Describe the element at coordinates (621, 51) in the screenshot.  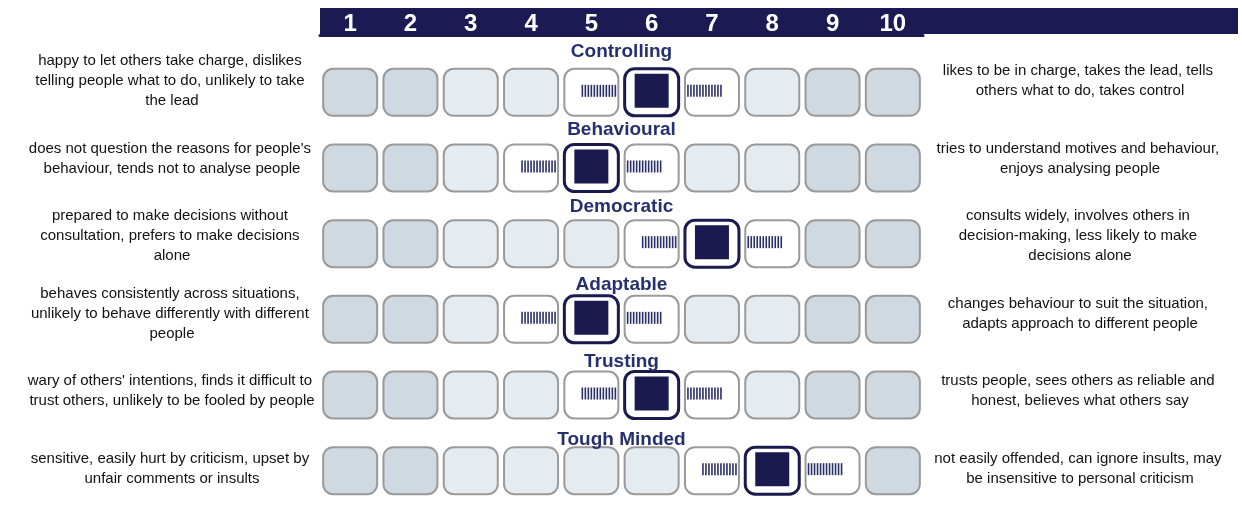
I see `y-tick-label: Controlling` at that location.